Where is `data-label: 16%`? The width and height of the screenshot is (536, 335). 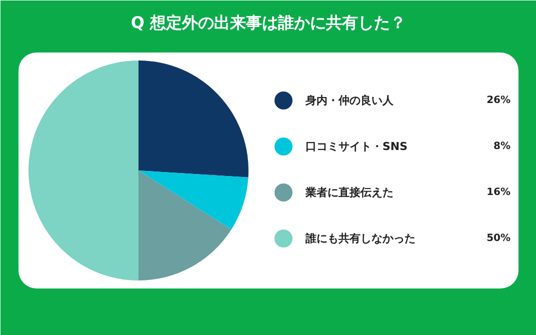 data-label: 16% is located at coordinates (498, 192).